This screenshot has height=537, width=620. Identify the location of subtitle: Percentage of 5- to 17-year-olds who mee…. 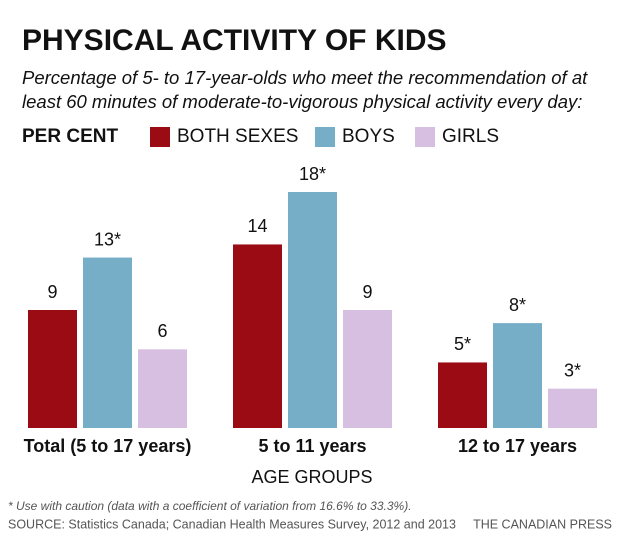
(305, 89).